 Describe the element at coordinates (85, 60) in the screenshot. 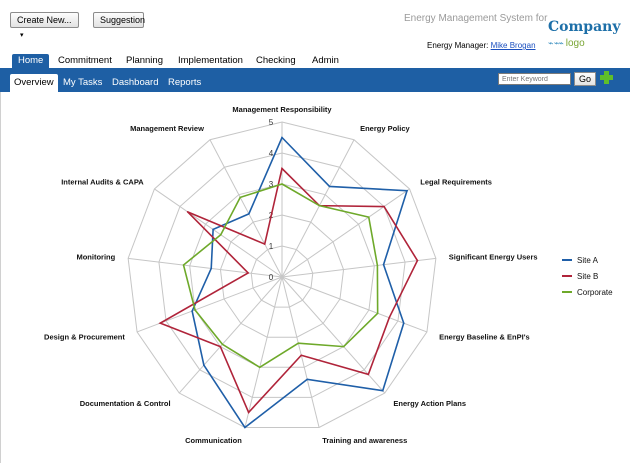

I see `tab-commitment: Commitment` at that location.